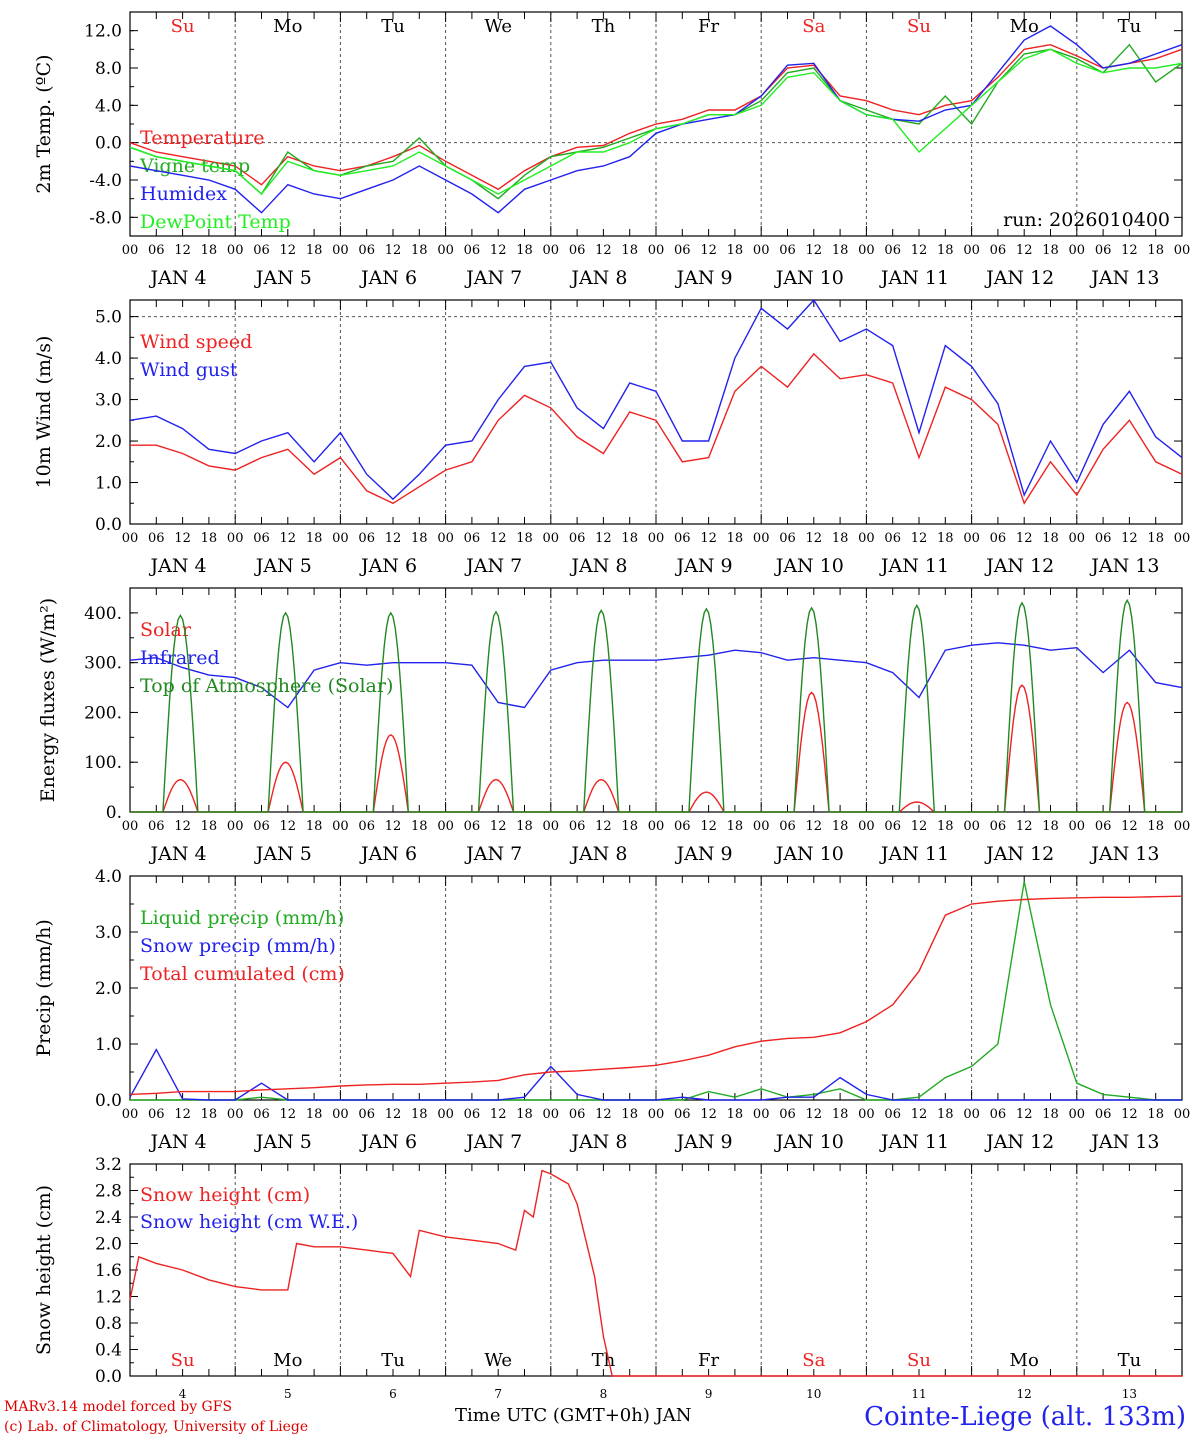 The width and height of the screenshot is (1194, 1440). Describe the element at coordinates (242, 974) in the screenshot. I see `legend-entry: Total cumulated (cm)` at that location.